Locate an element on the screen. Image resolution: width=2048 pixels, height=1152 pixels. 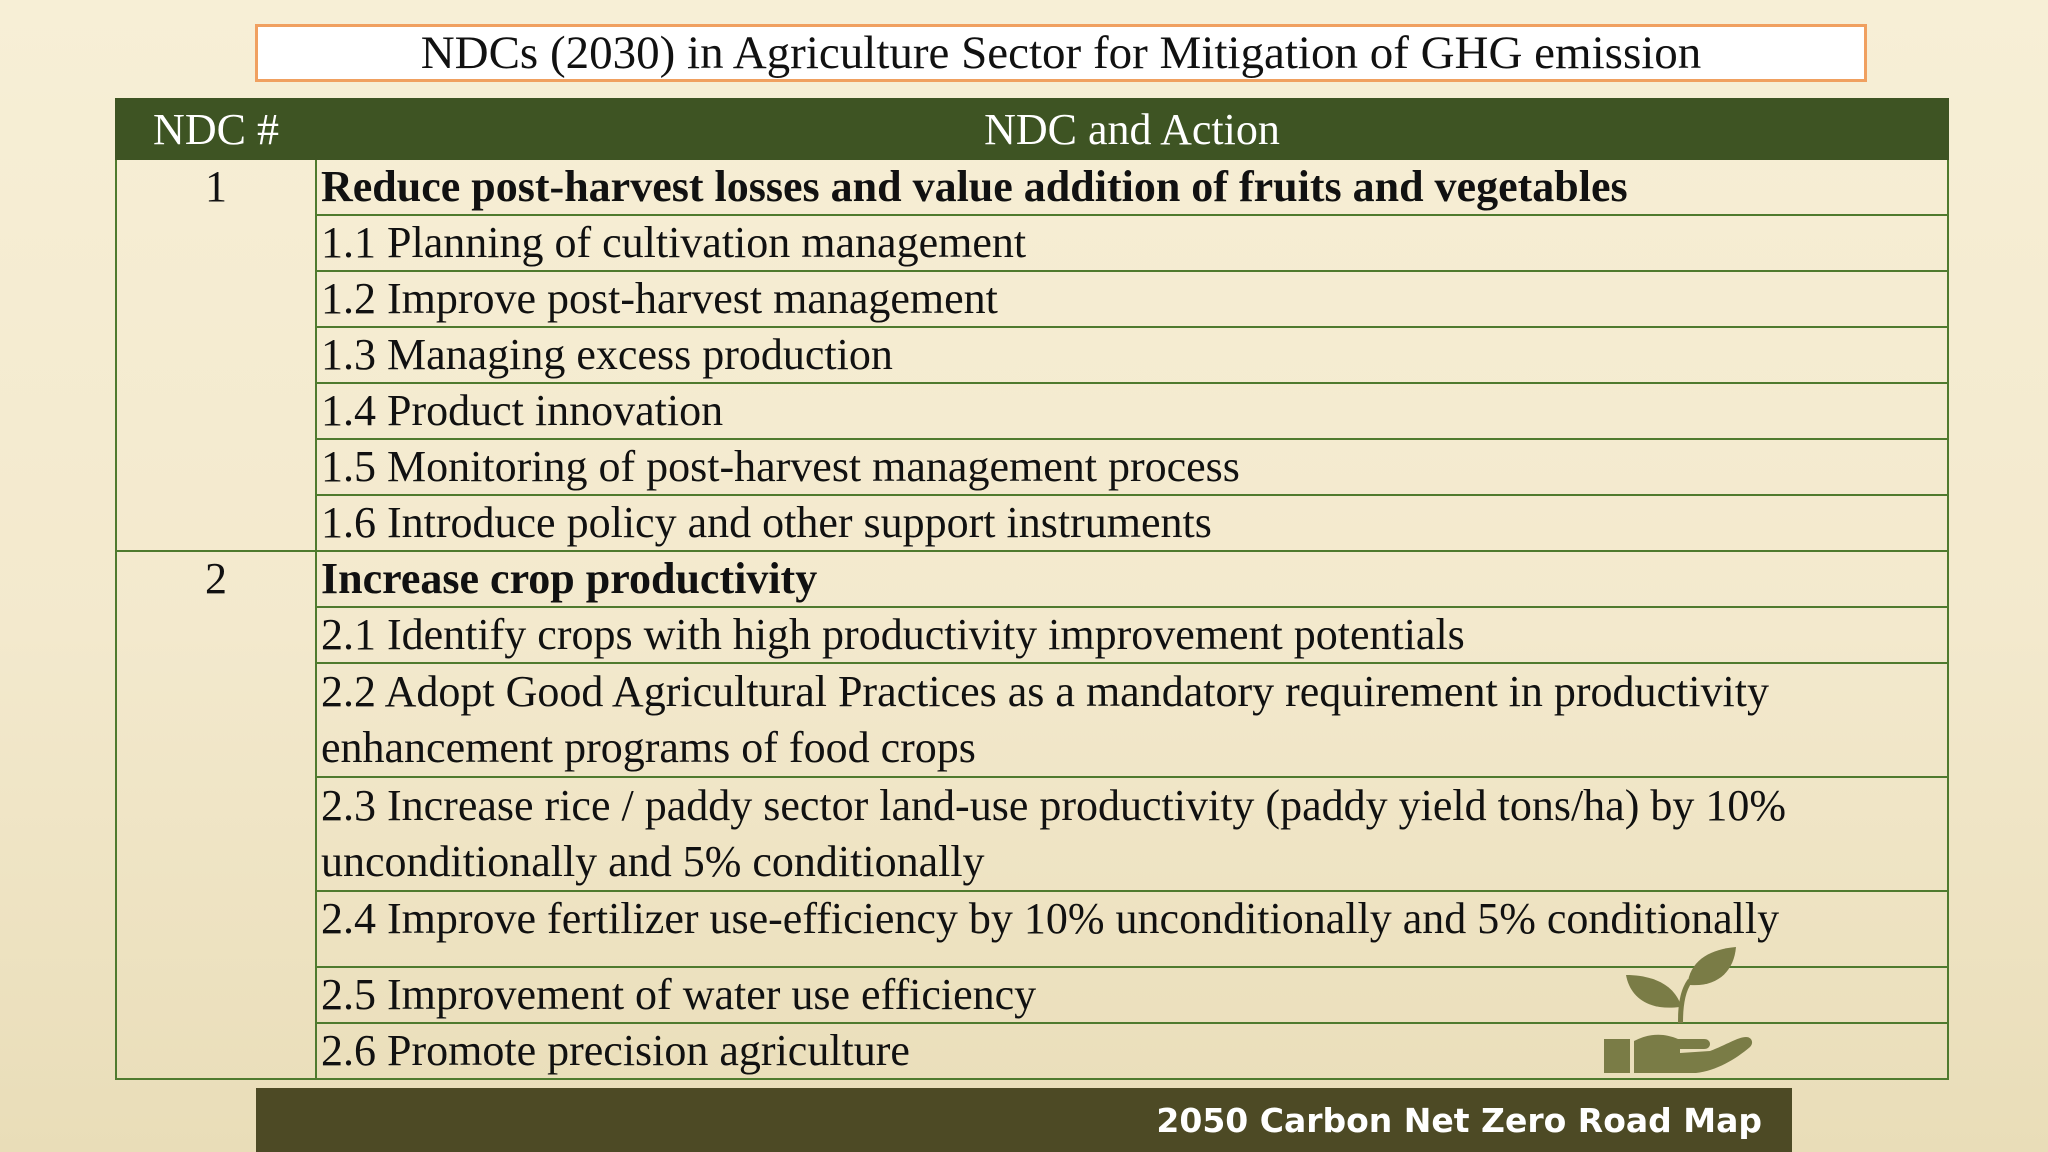
table-row: 1.4 Product innovation is located at coordinates (1032, 411).